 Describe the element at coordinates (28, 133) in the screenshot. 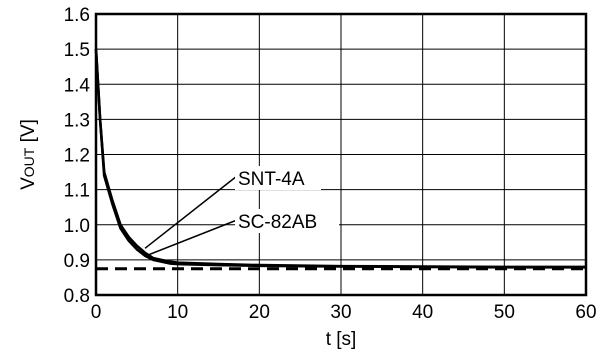

I see `y-axis-label-unit: [V]` at that location.